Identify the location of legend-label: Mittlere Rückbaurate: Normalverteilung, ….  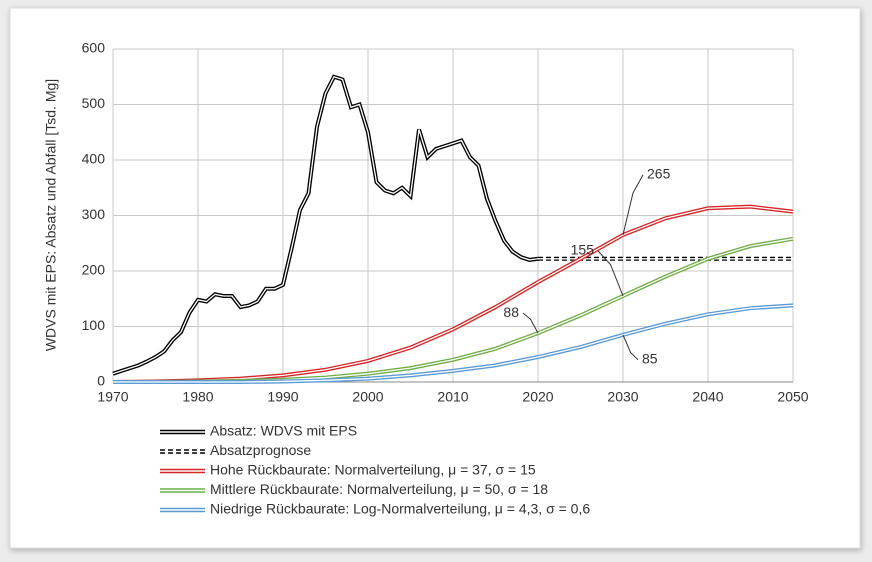
(379, 489).